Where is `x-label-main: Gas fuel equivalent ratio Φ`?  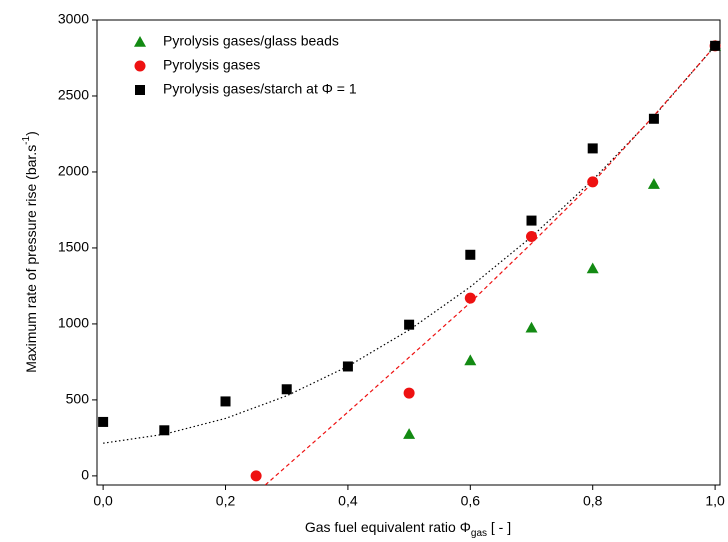 x-label-main: Gas fuel equivalent ratio Φ is located at coordinates (388, 527).